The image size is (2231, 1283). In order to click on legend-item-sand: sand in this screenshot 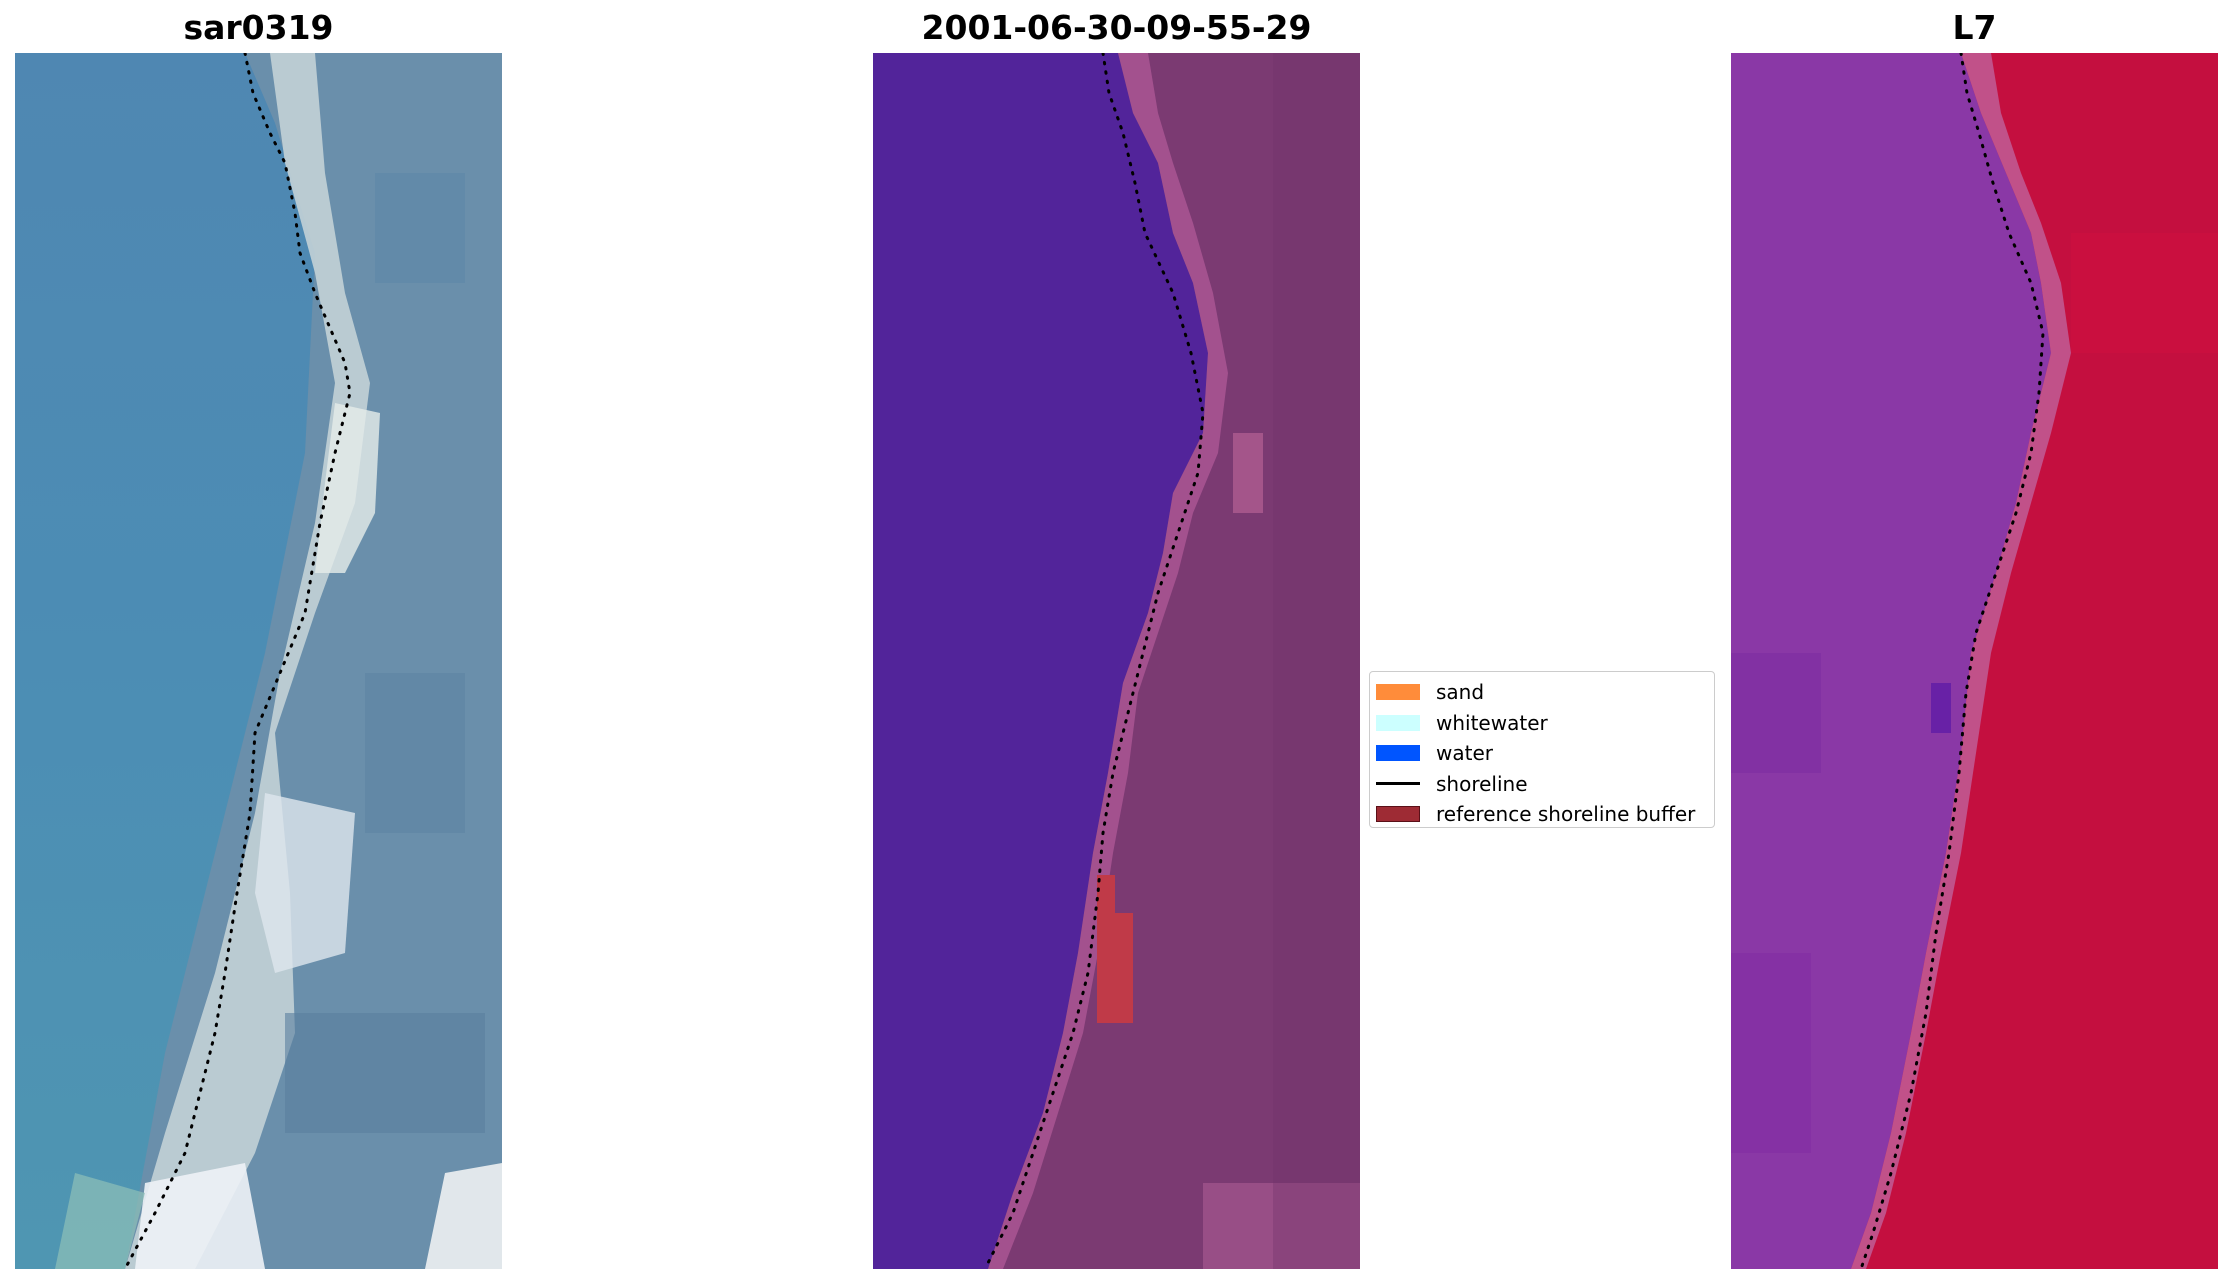, I will do `click(1545, 692)`.